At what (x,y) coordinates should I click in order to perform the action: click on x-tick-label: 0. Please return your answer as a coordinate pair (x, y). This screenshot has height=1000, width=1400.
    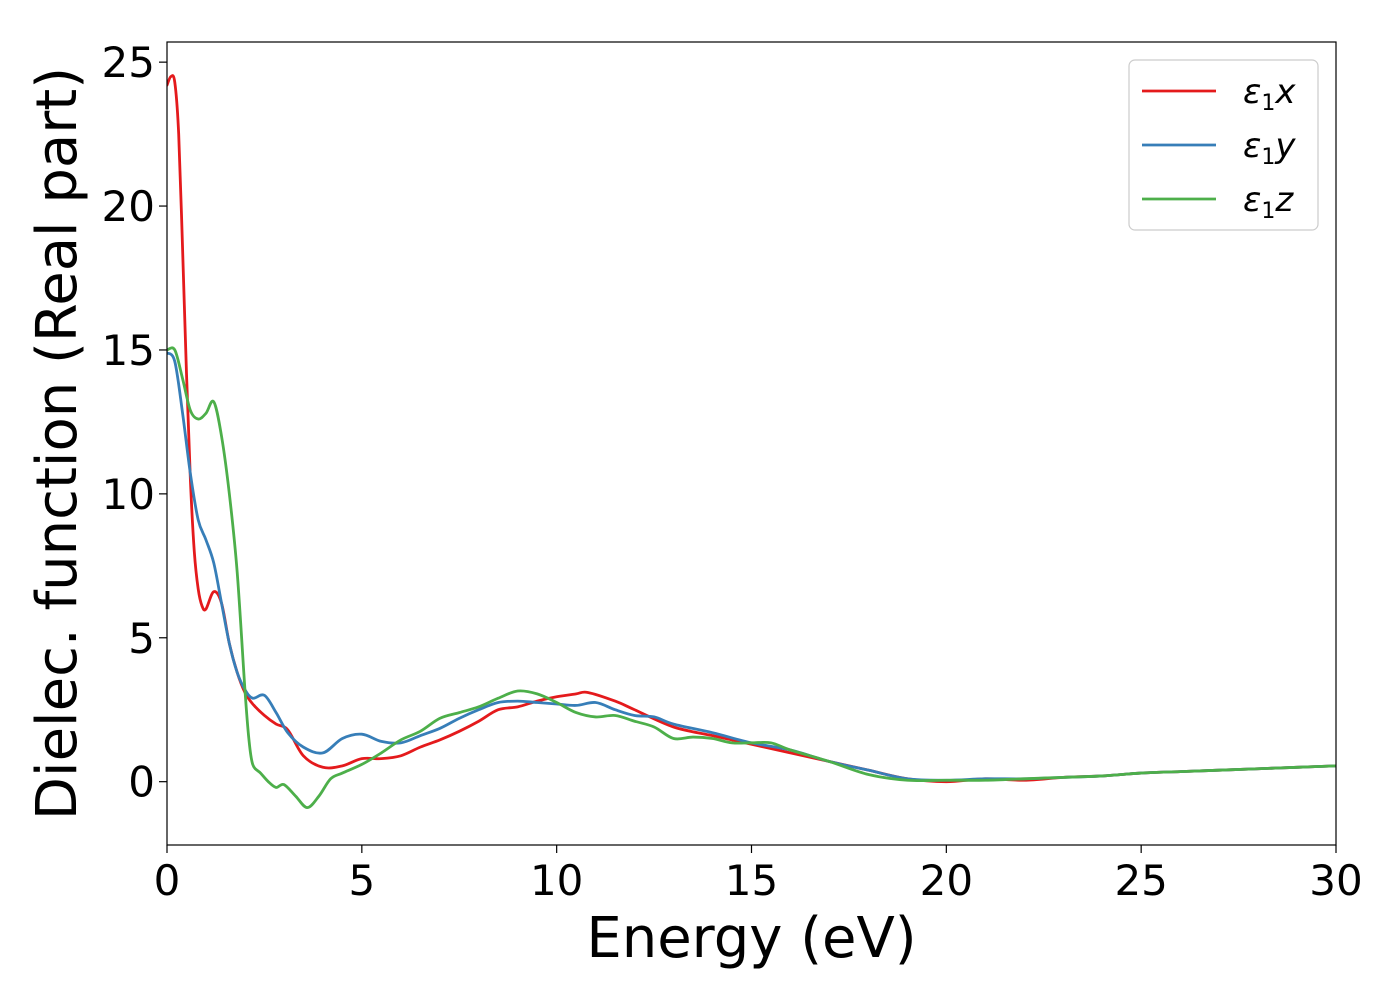
    Looking at the image, I should click on (167, 880).